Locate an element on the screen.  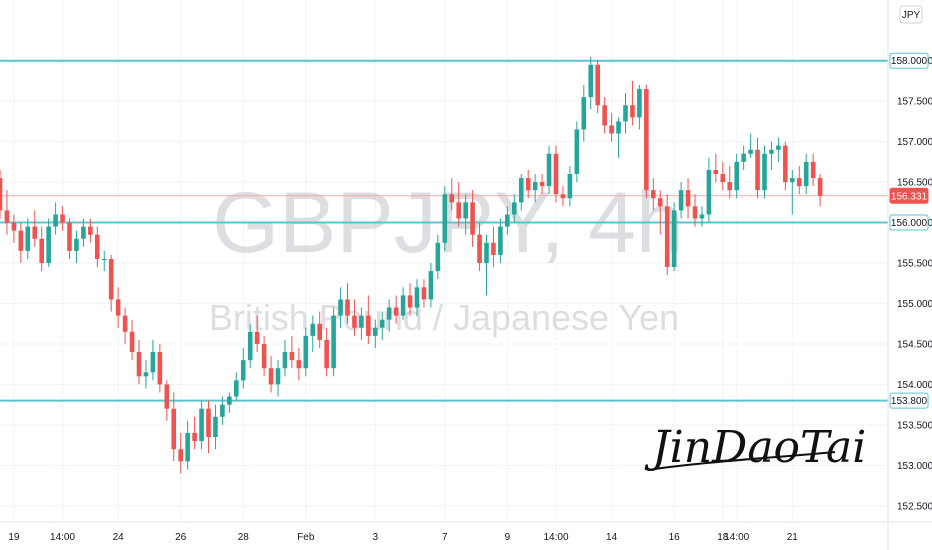
level-badge-2-text: 153.800 is located at coordinates (909, 401).